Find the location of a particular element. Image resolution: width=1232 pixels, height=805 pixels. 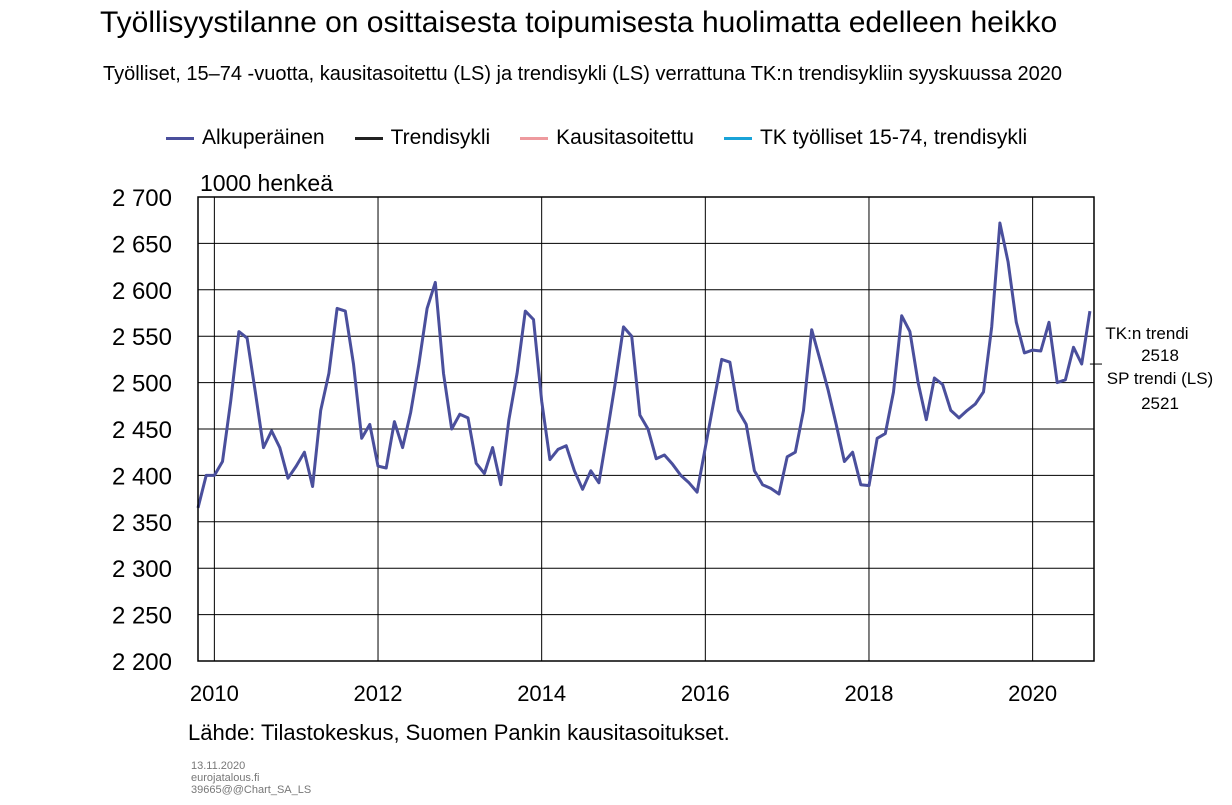

y-tick-label: 2 300 is located at coordinates (142, 569).